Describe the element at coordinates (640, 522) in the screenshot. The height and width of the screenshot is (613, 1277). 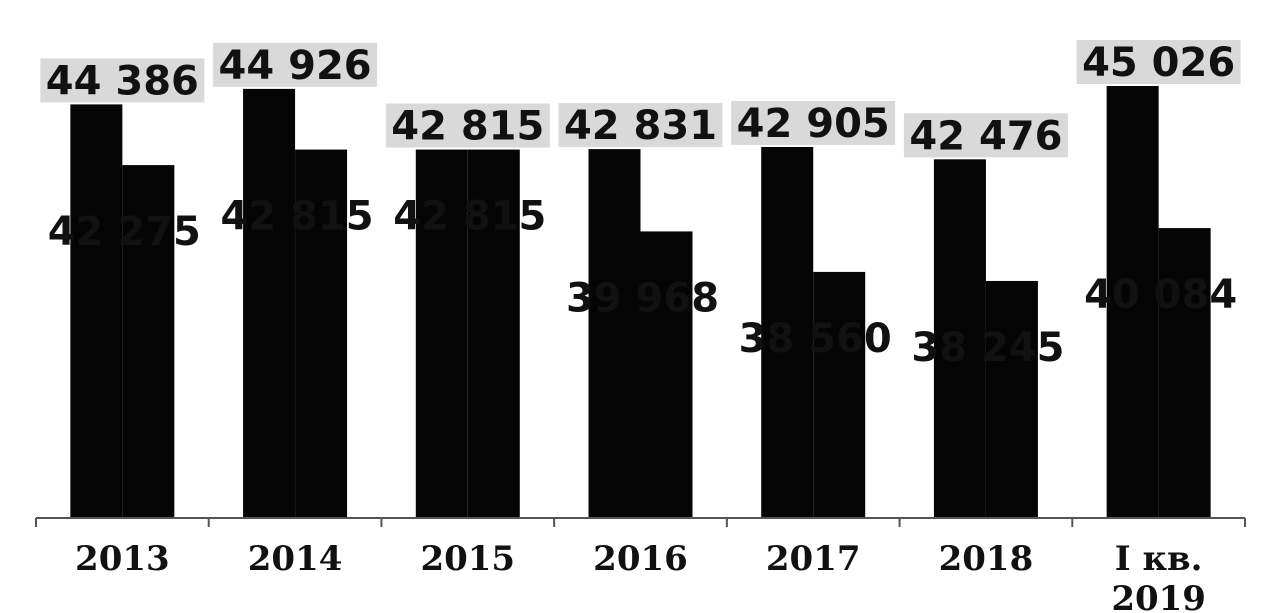
I see `x-ticks-layer` at that location.